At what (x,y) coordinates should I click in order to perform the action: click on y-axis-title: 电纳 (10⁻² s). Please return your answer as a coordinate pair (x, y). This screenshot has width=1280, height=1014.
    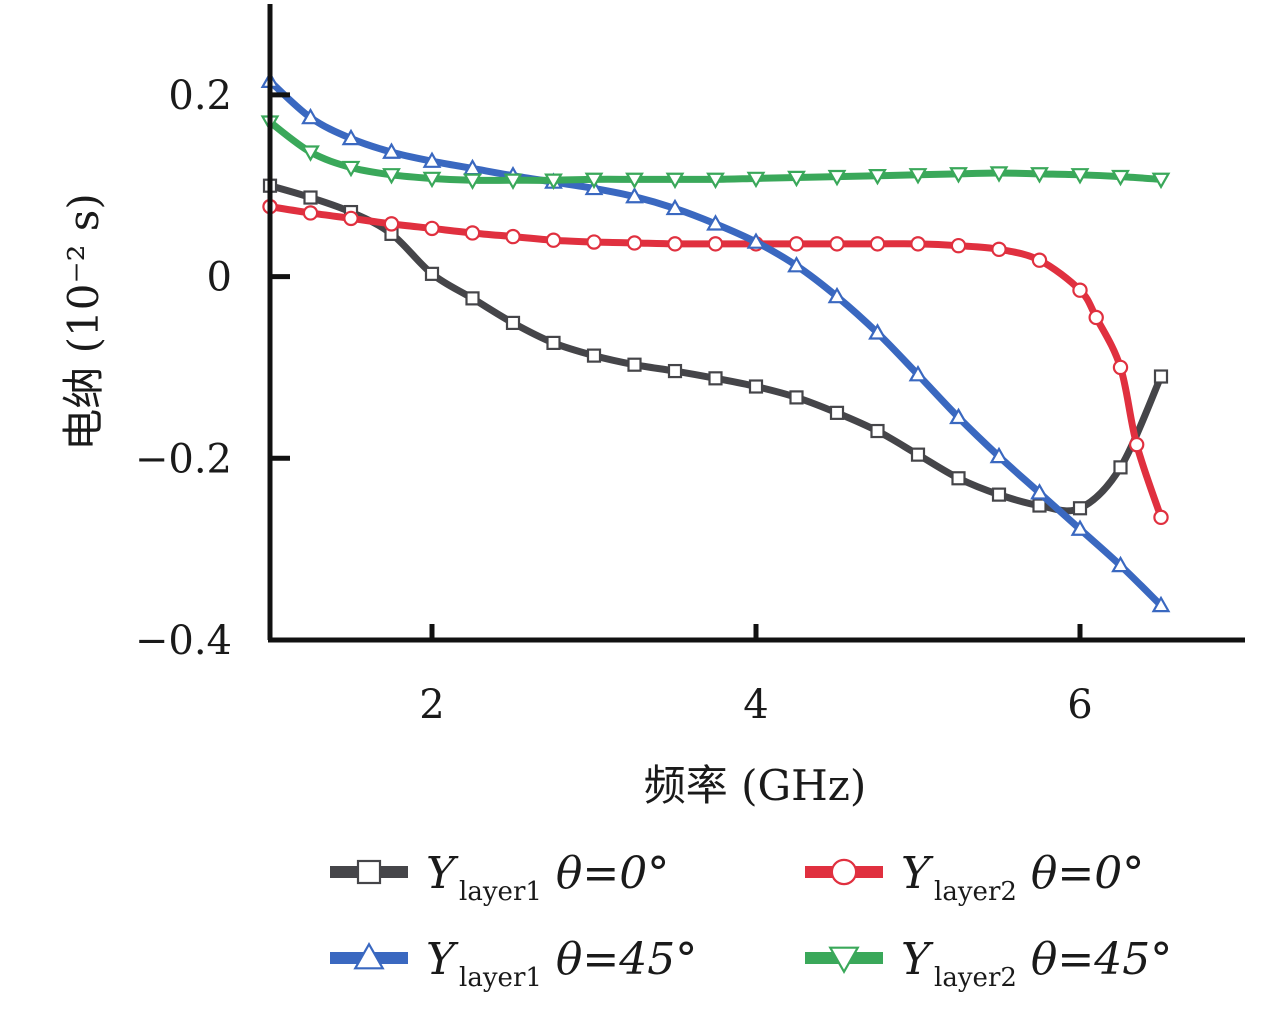
    Looking at the image, I should click on (83, 321).